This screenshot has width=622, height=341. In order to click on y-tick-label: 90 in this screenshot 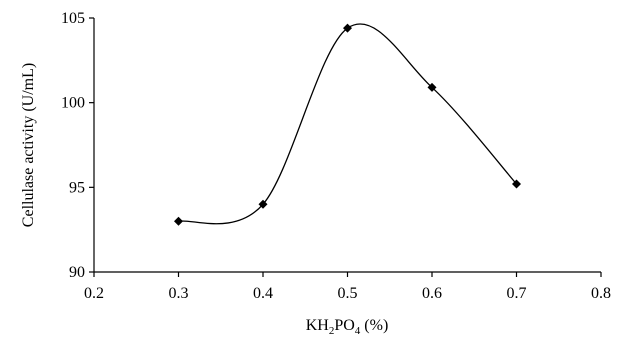, I will do `click(77, 272)`.